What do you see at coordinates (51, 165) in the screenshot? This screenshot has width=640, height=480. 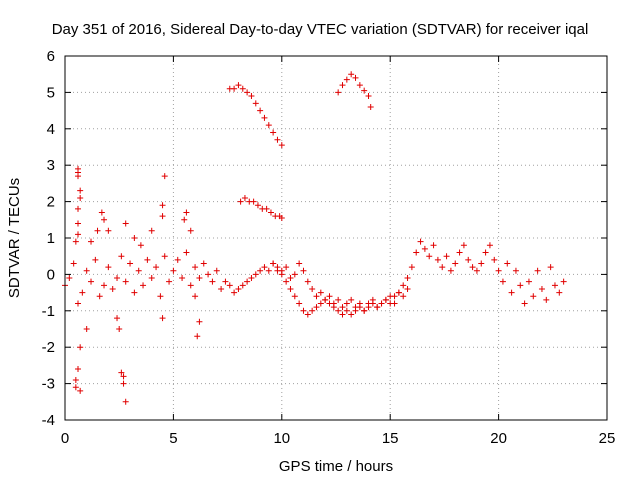 I see `y-tick-label: 3` at bounding box center [51, 165].